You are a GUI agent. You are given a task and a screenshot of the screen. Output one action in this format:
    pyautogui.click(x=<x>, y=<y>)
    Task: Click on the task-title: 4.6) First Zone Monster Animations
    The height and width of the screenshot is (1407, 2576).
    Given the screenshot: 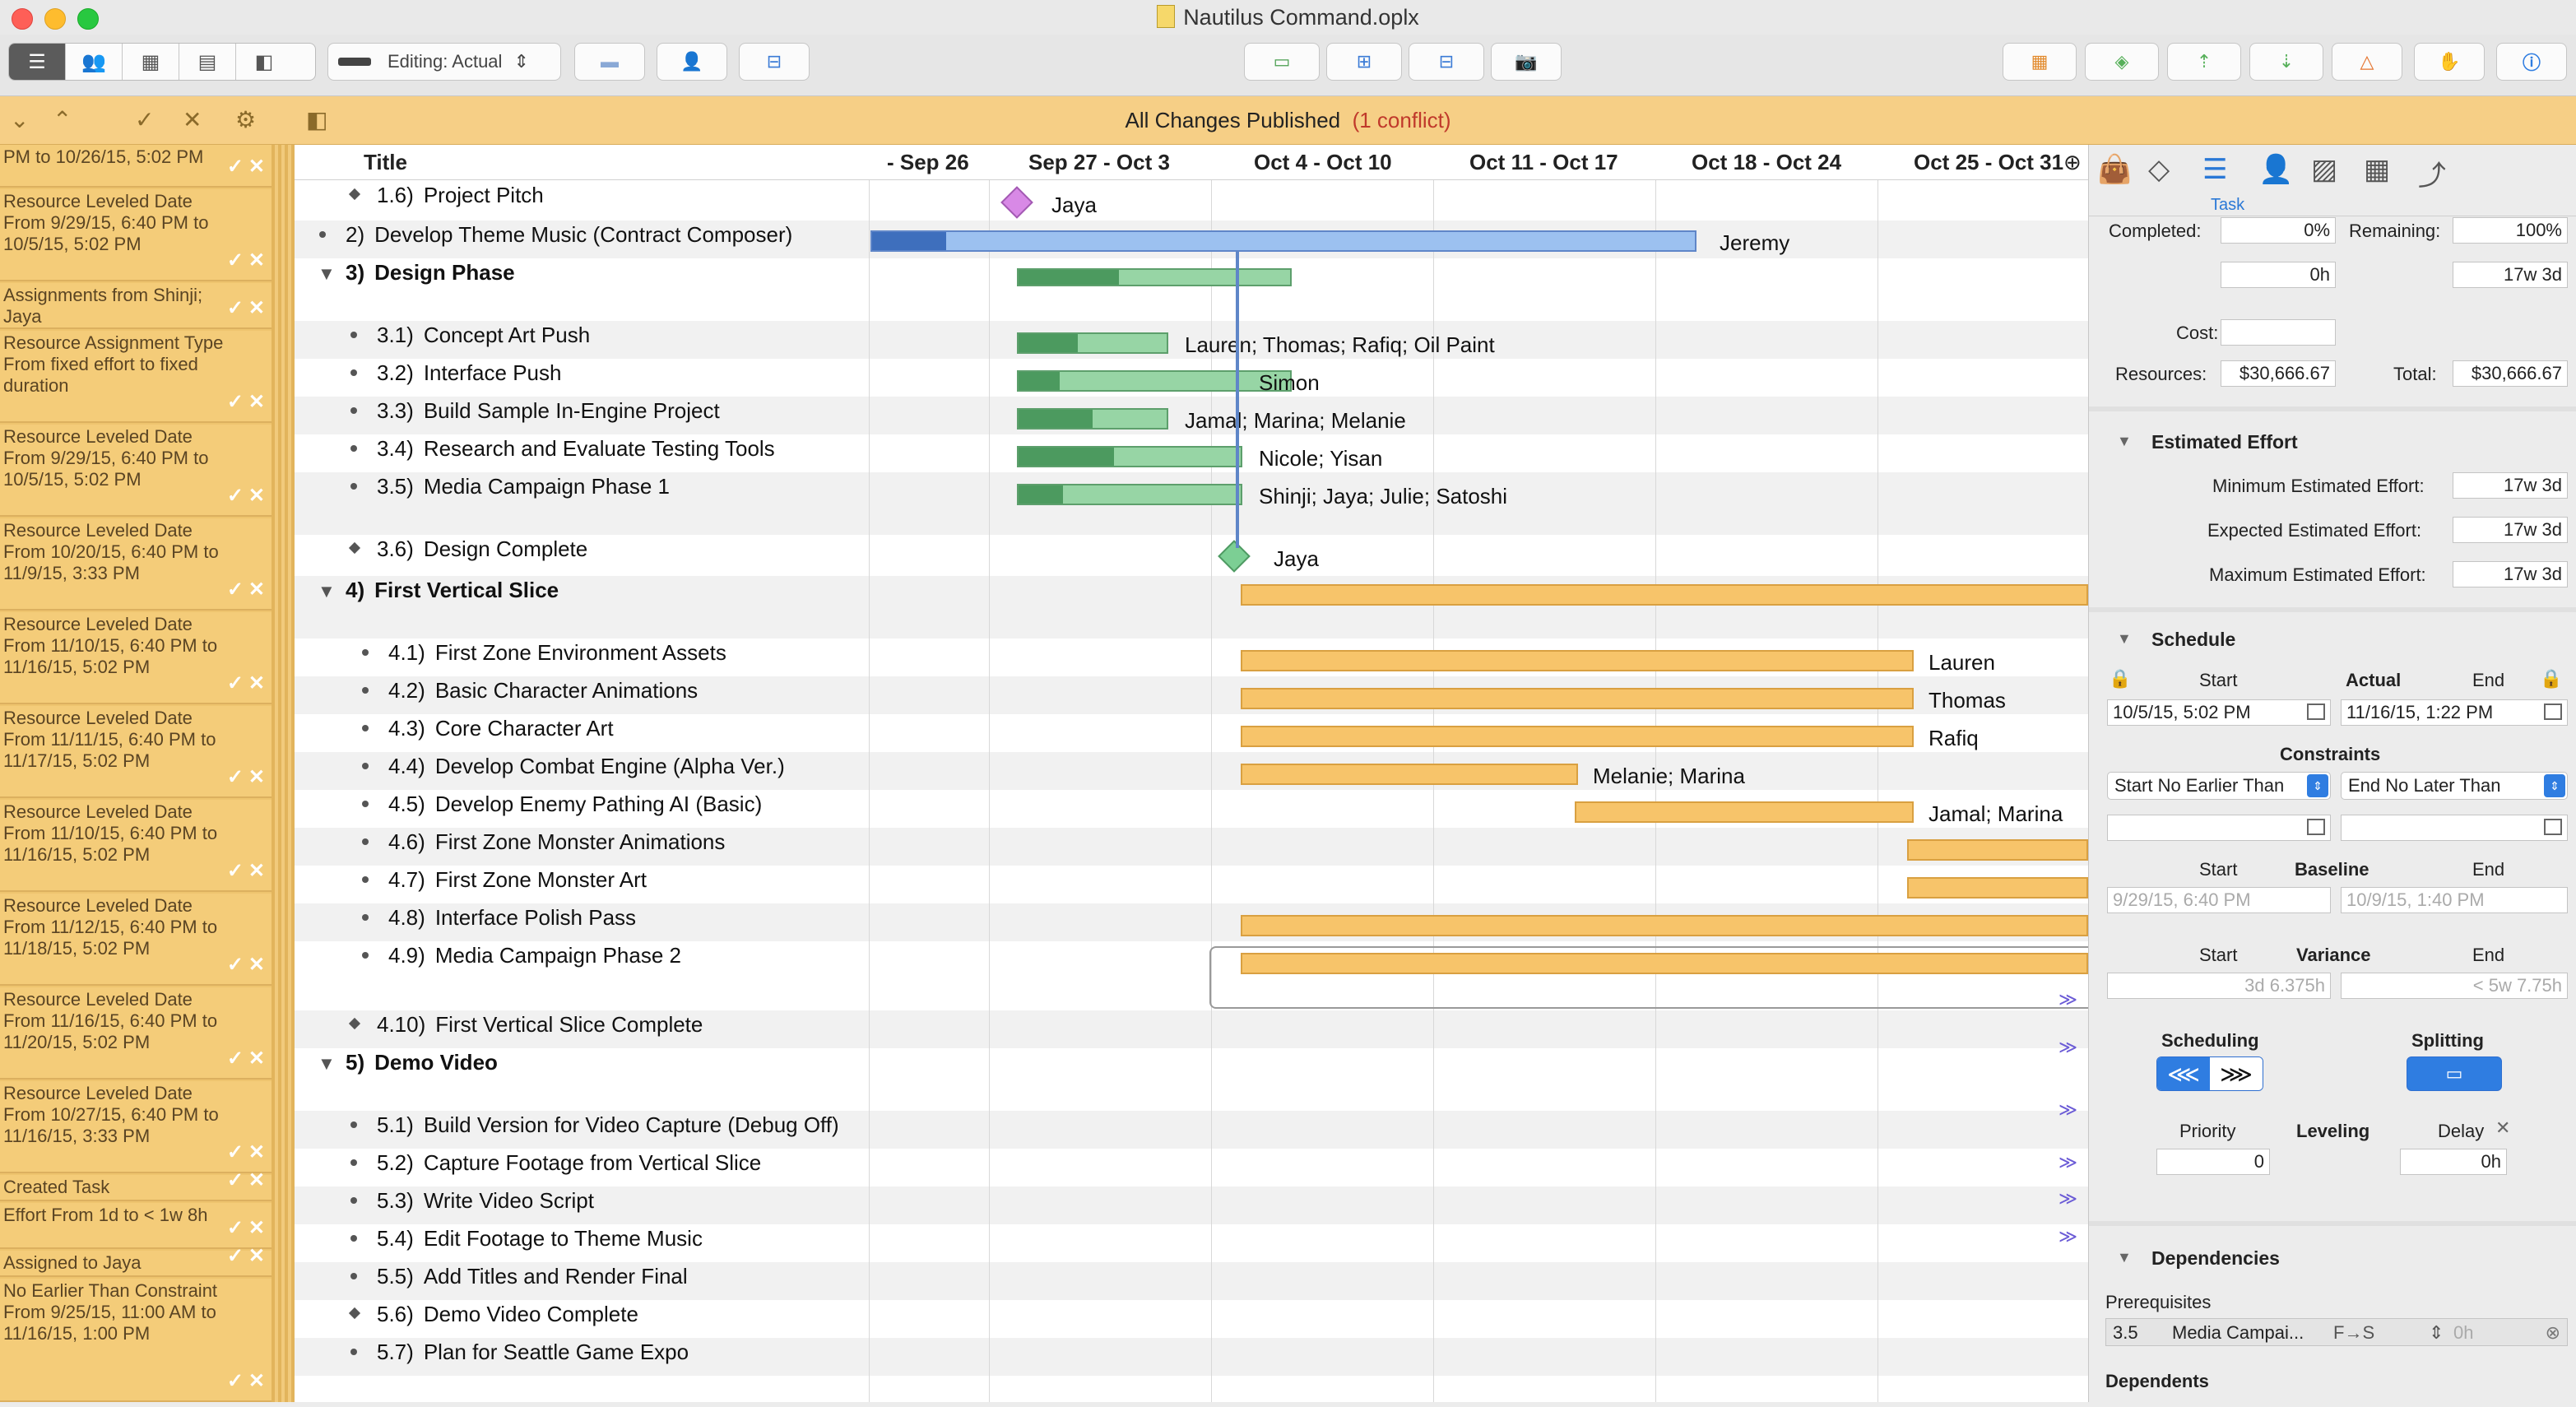 What is the action you would take?
    pyautogui.click(x=557, y=842)
    